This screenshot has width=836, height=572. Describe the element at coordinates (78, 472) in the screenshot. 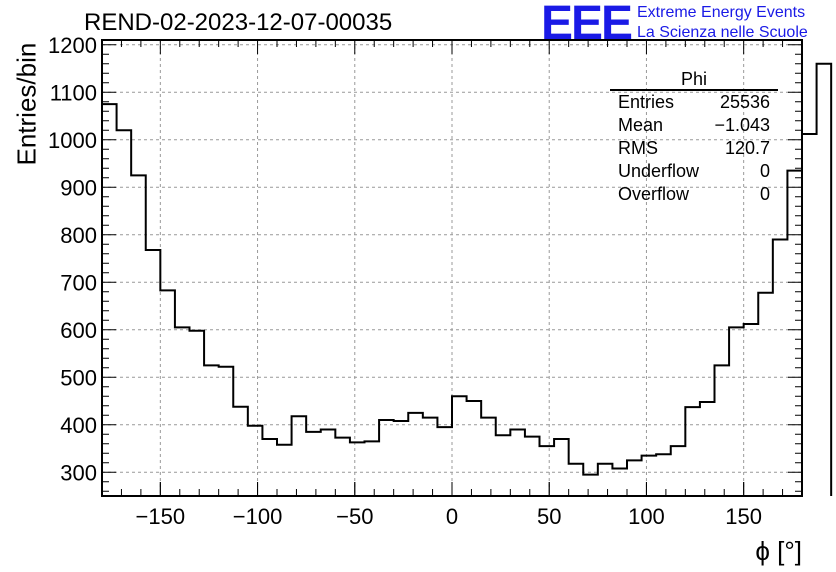

I see `y-tick-label: 300` at that location.